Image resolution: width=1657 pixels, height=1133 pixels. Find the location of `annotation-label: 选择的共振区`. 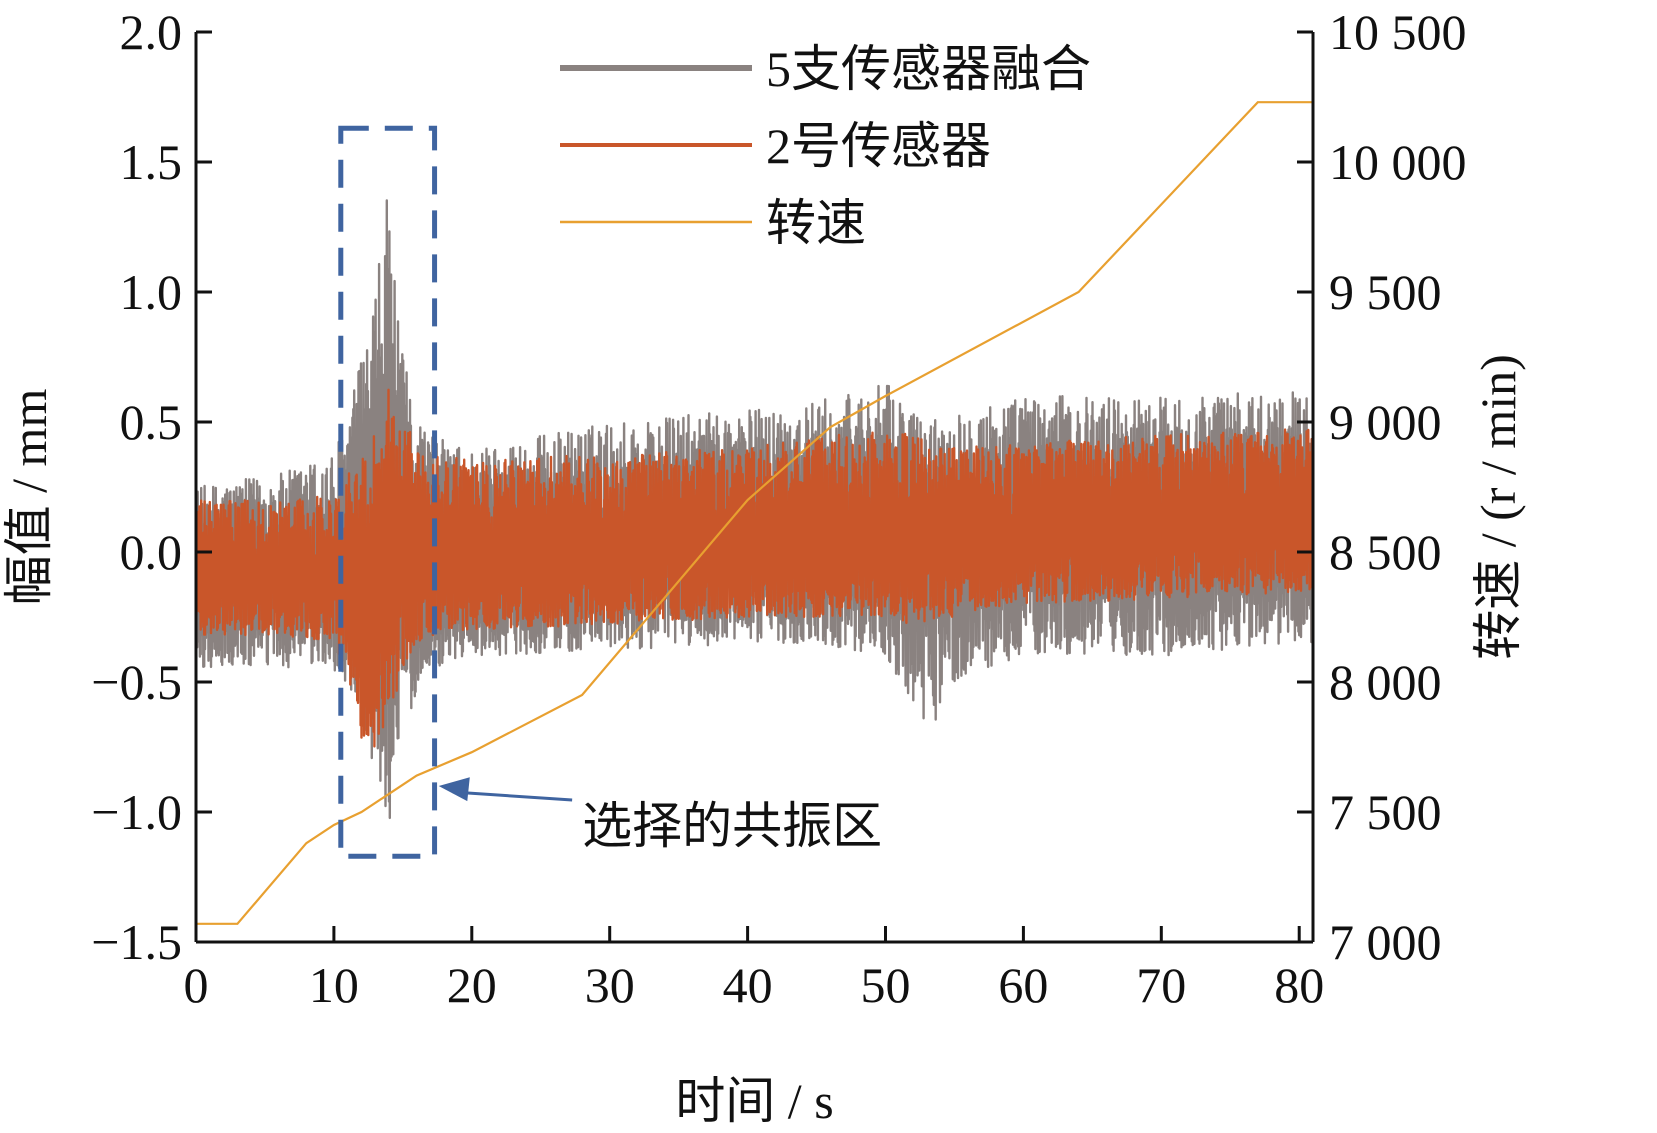

annotation-label: 选择的共振区 is located at coordinates (732, 826).